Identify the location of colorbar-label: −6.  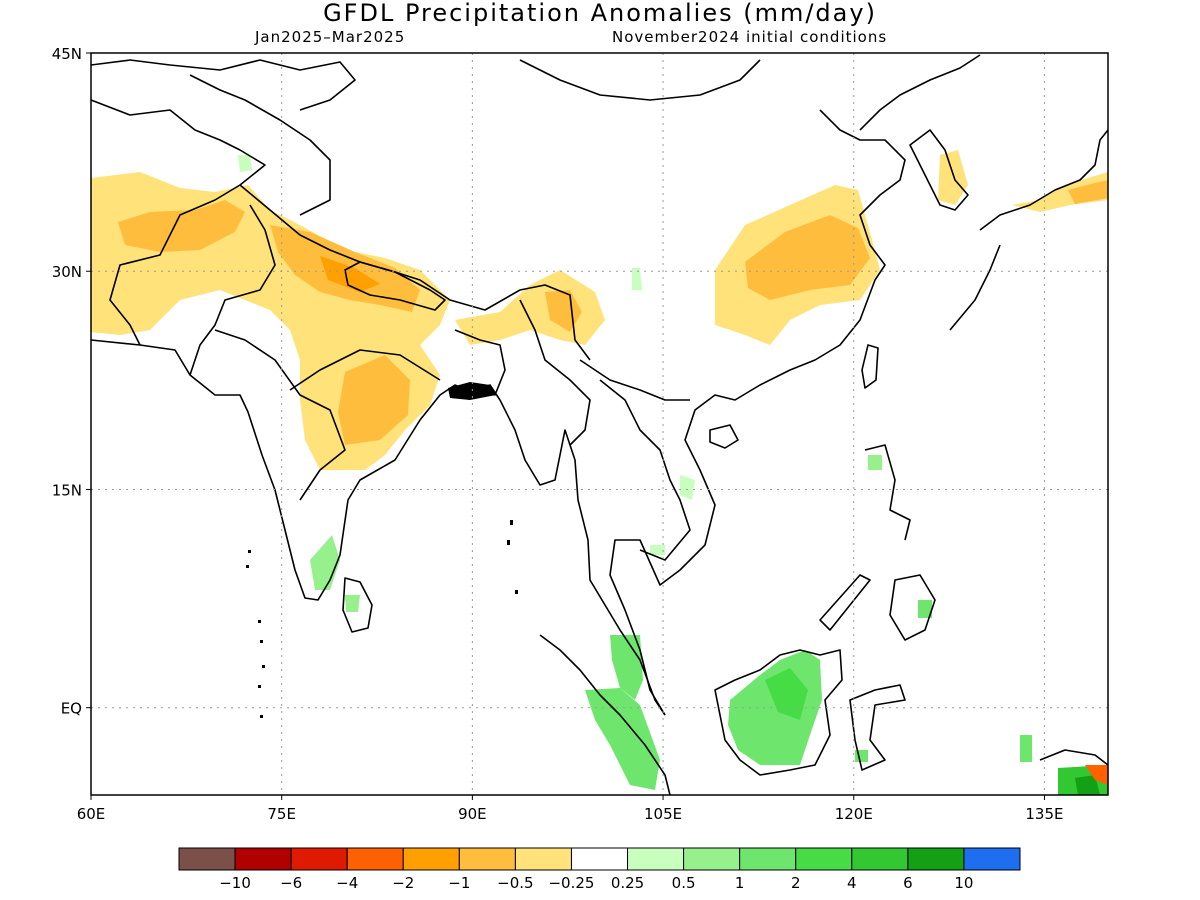
(291, 883).